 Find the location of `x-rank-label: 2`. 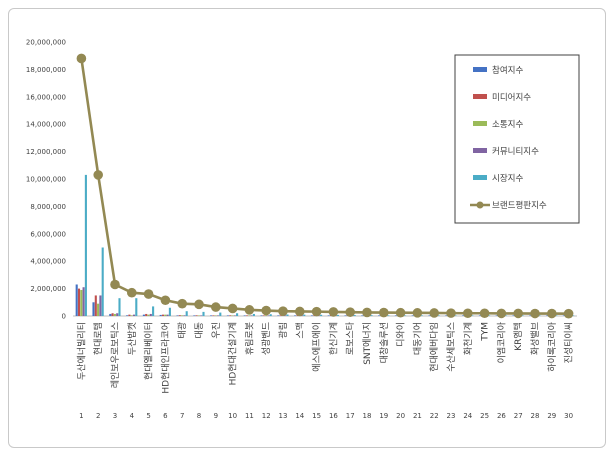

x-rank-label: 2 is located at coordinates (98, 416).